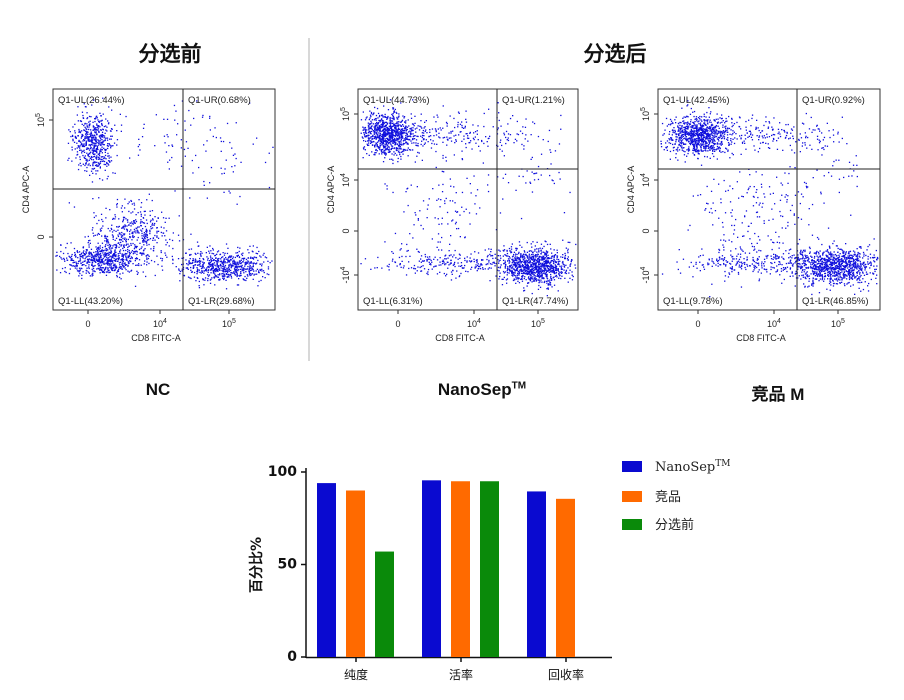  Describe the element at coordinates (833, 100) in the screenshot. I see `quadrant-label-ur: Q1-UR(0.92%)` at that location.